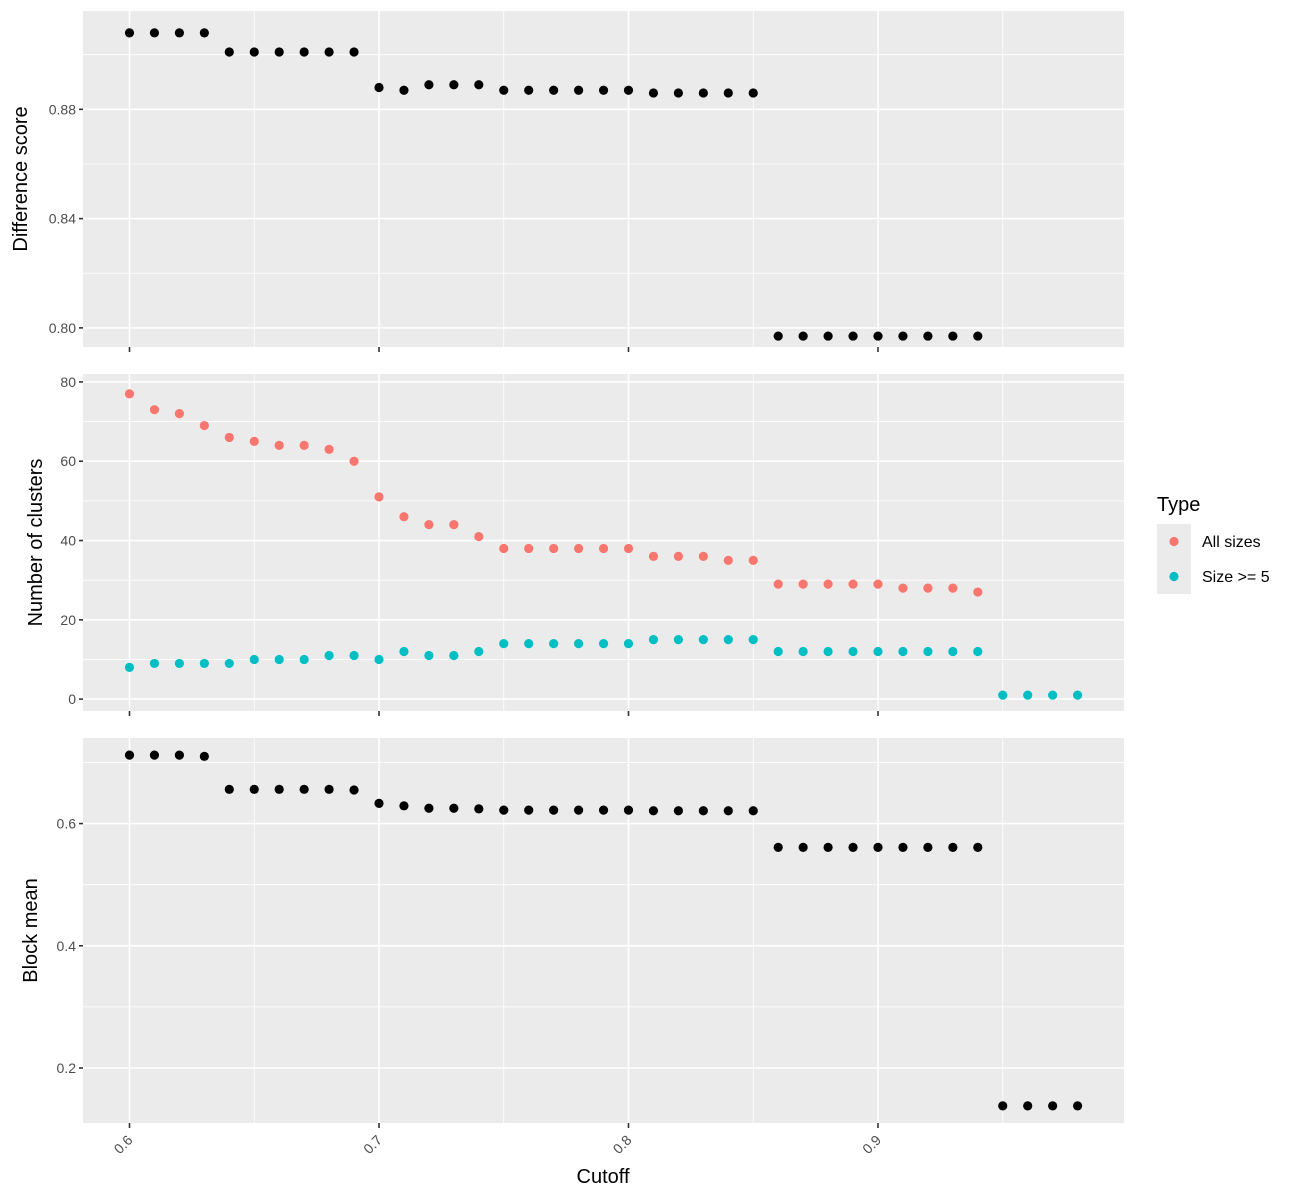  I want to click on y-tick-label: 20, so click(68, 620).